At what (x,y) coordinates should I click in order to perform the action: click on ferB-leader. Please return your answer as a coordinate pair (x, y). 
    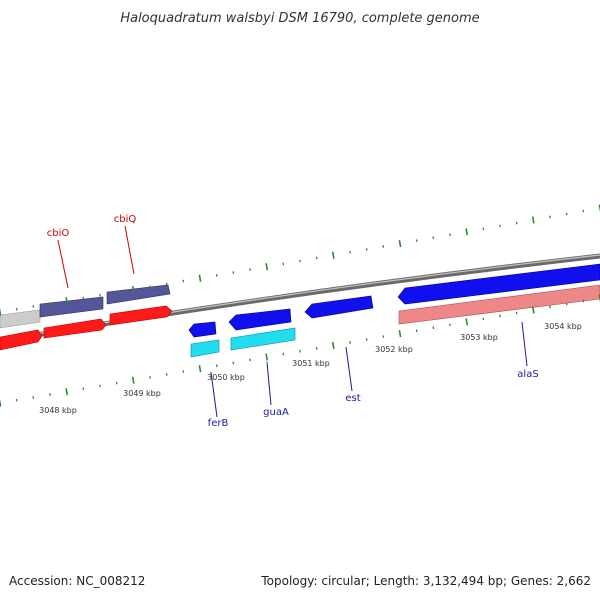
    Looking at the image, I should click on (214, 394).